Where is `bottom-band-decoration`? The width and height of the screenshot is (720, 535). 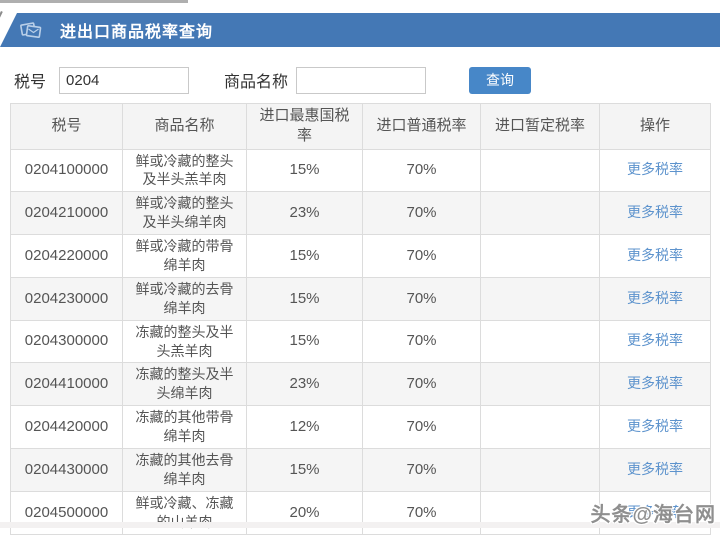
bottom-band-decoration is located at coordinates (360, 525).